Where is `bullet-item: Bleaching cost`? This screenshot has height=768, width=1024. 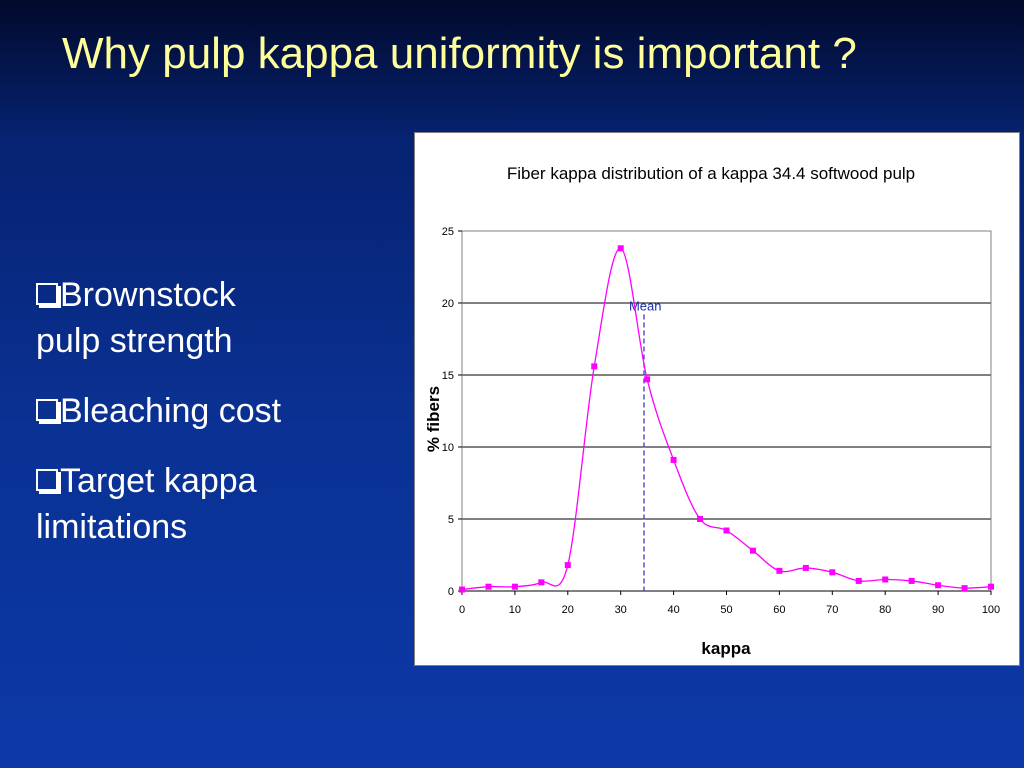 bullet-item: Bleaching cost is located at coordinates (201, 411).